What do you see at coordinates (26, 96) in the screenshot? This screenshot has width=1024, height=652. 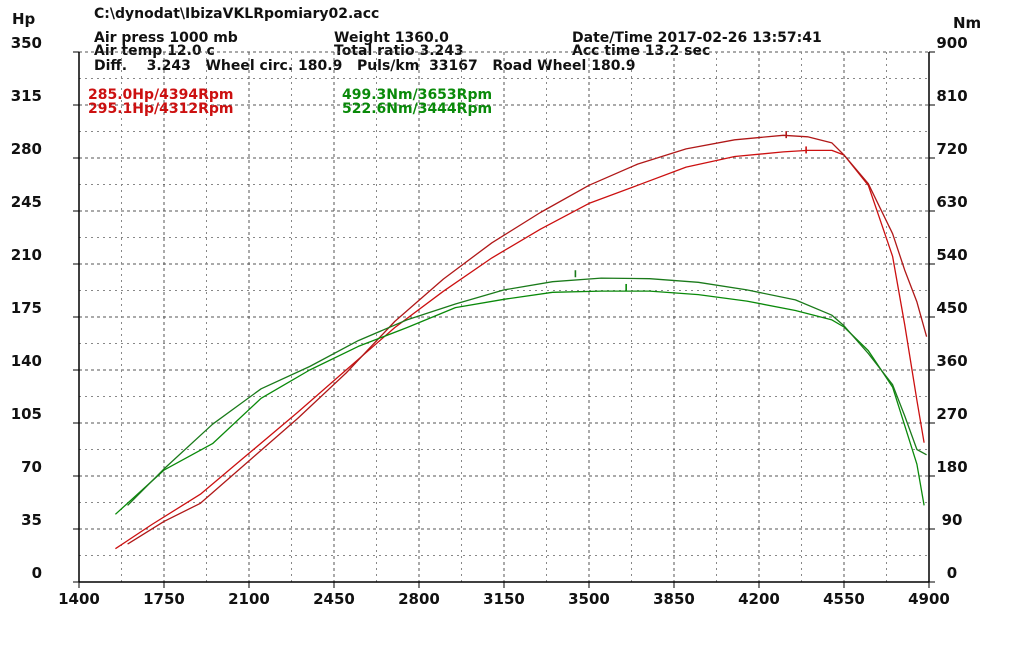 I see `left-tick-label: 315` at bounding box center [26, 96].